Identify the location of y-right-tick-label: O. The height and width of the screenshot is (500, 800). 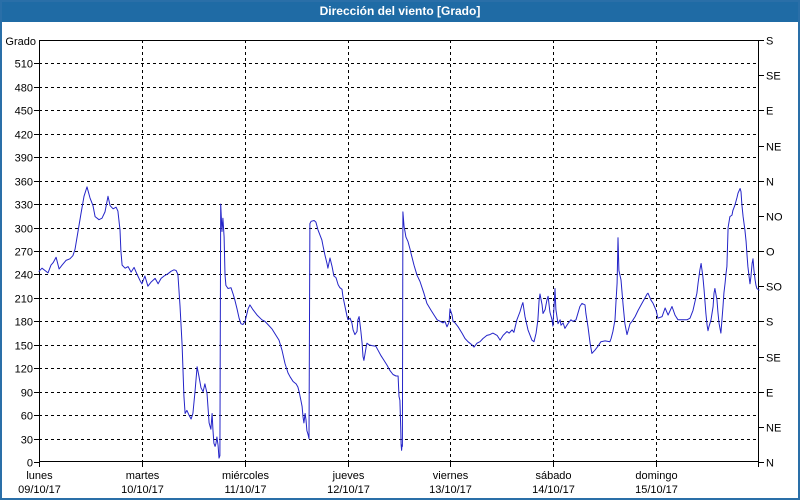
(770, 253).